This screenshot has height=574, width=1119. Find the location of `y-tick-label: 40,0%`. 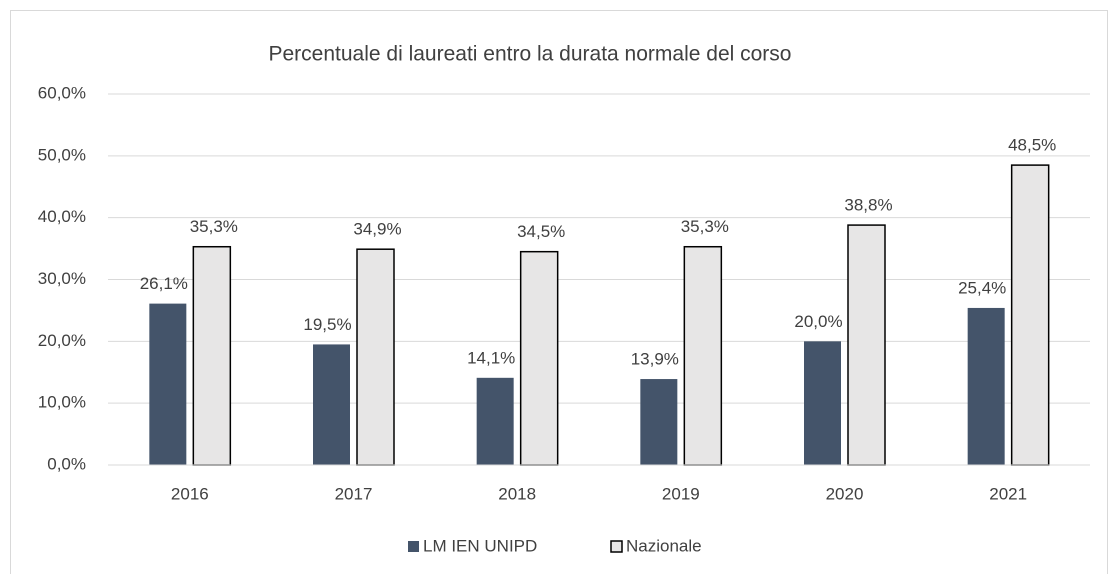

y-tick-label: 40,0% is located at coordinates (62, 216).